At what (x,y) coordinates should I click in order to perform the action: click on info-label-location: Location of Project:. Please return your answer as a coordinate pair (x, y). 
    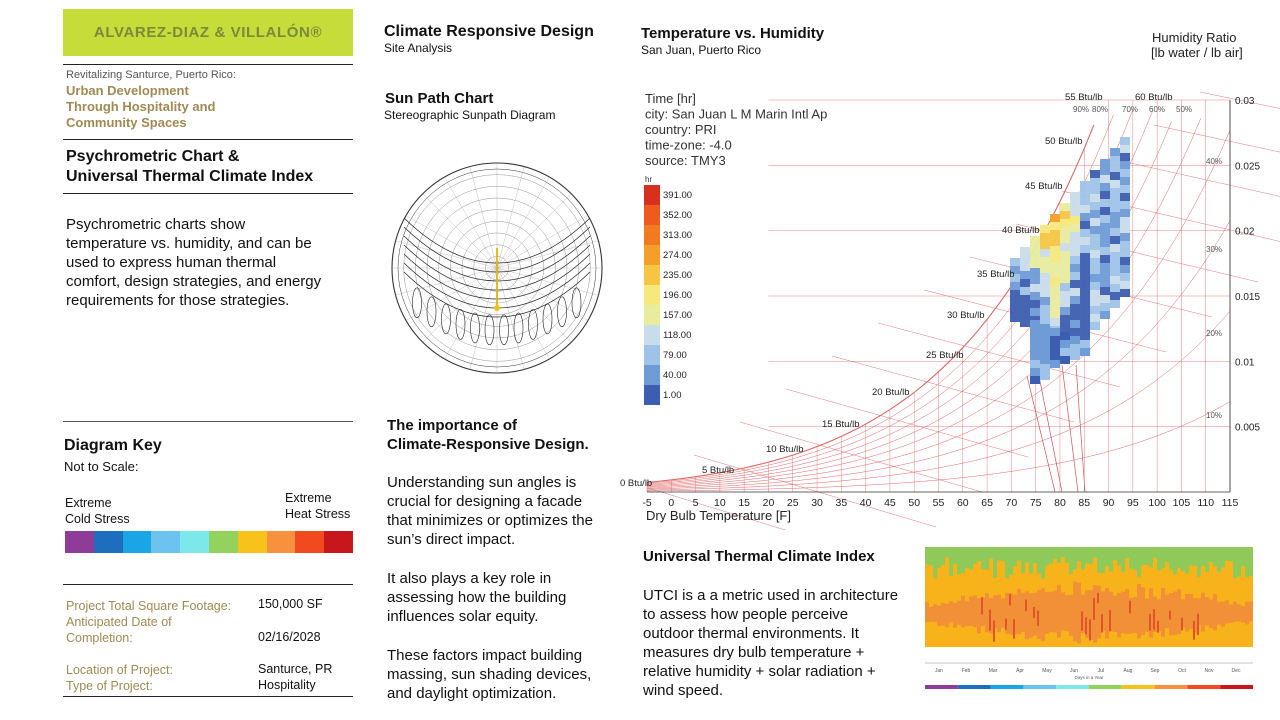
    Looking at the image, I should click on (120, 670).